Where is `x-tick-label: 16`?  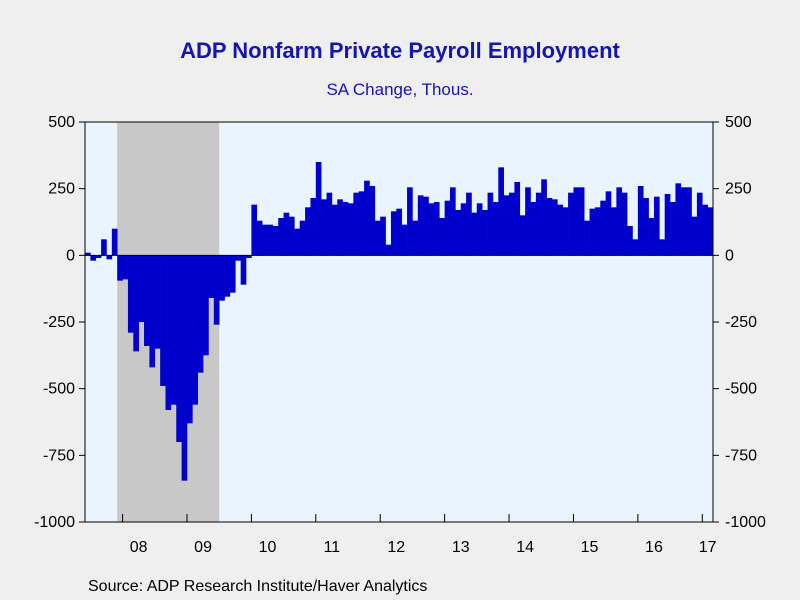 x-tick-label: 16 is located at coordinates (654, 547).